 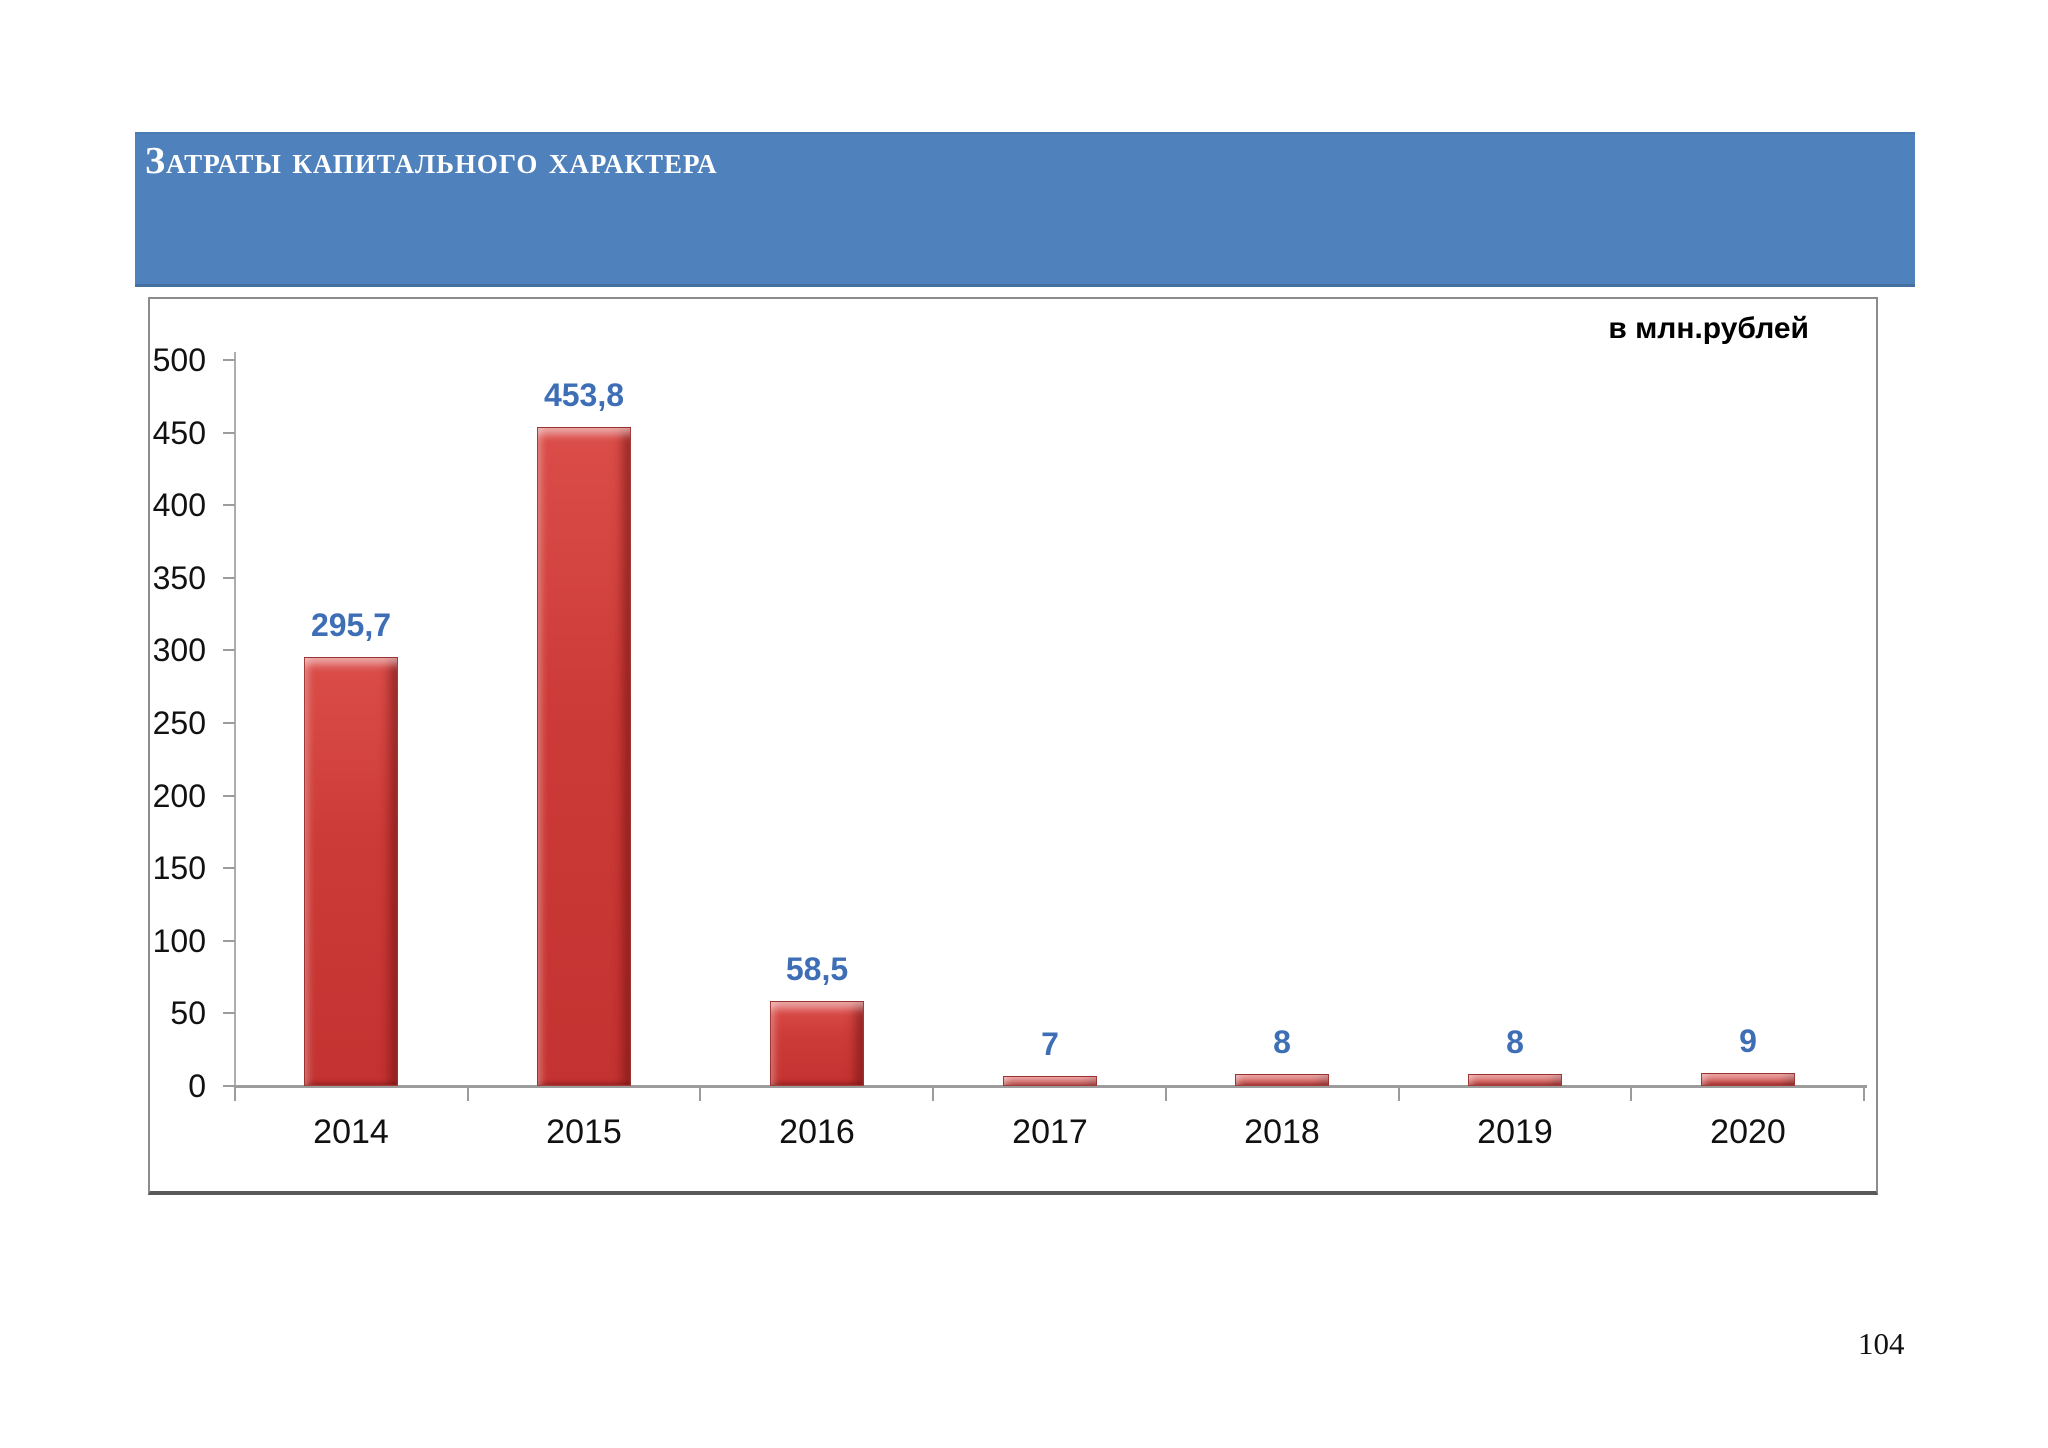 What do you see at coordinates (179, 360) in the screenshot?
I see `y-axis-tick-label: 500` at bounding box center [179, 360].